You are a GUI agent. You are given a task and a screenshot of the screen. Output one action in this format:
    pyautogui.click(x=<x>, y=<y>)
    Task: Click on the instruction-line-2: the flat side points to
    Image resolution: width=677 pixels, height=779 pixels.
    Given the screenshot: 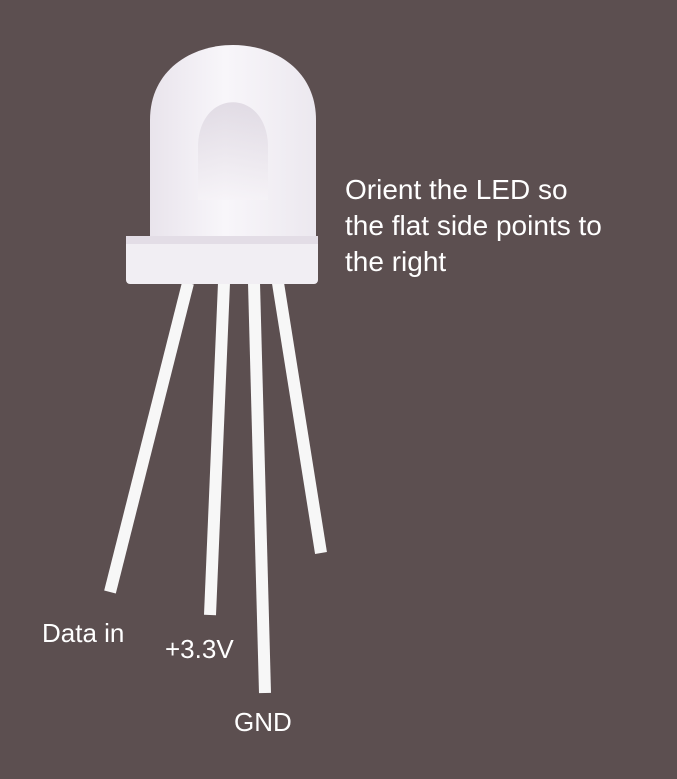 What is the action you would take?
    pyautogui.click(x=473, y=225)
    